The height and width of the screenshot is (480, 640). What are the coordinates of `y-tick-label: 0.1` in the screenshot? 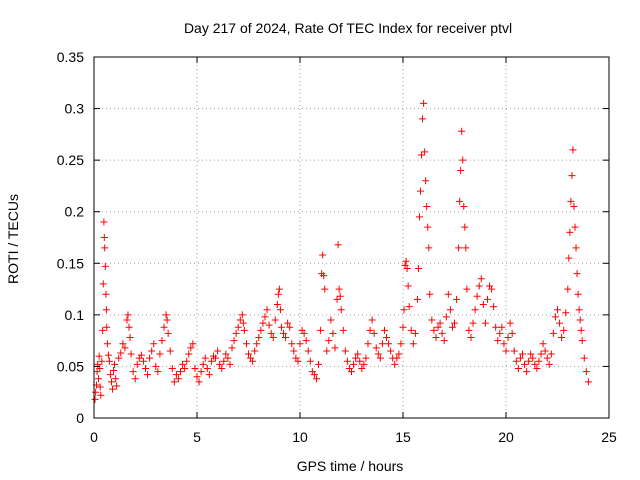 It's located at (75, 315).